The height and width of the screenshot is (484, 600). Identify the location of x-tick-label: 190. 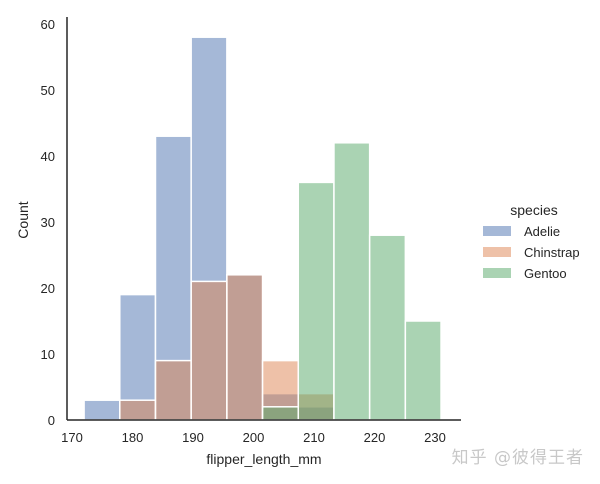
(193, 437).